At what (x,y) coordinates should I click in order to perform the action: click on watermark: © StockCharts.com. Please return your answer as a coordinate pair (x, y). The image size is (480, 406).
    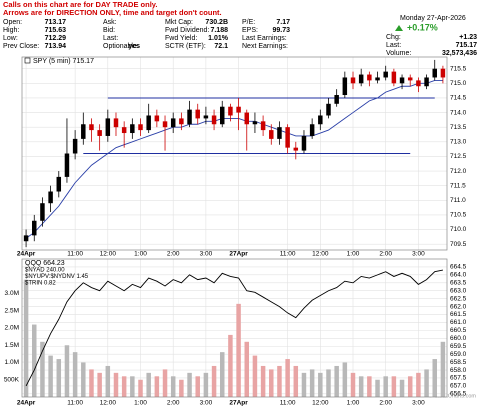
    Looking at the image, I should click on (453, 395).